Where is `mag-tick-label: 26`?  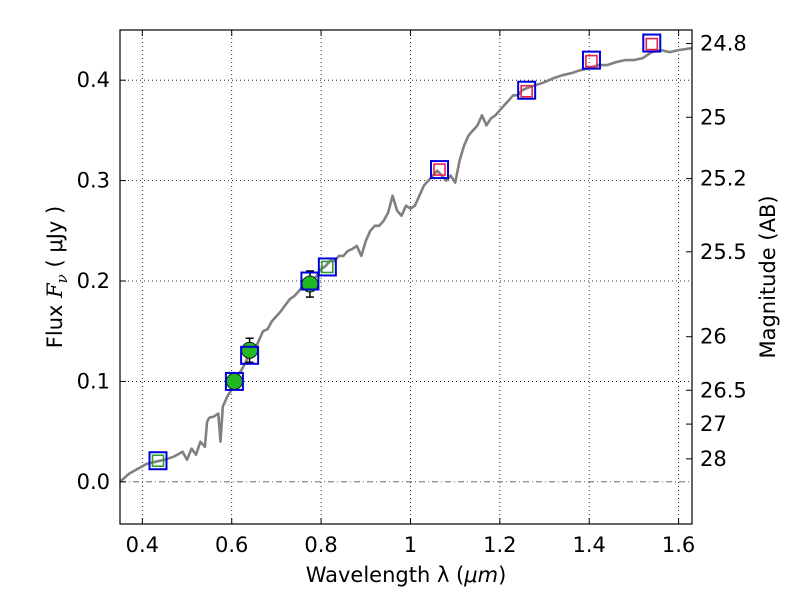 mag-tick-label: 26 is located at coordinates (713, 337).